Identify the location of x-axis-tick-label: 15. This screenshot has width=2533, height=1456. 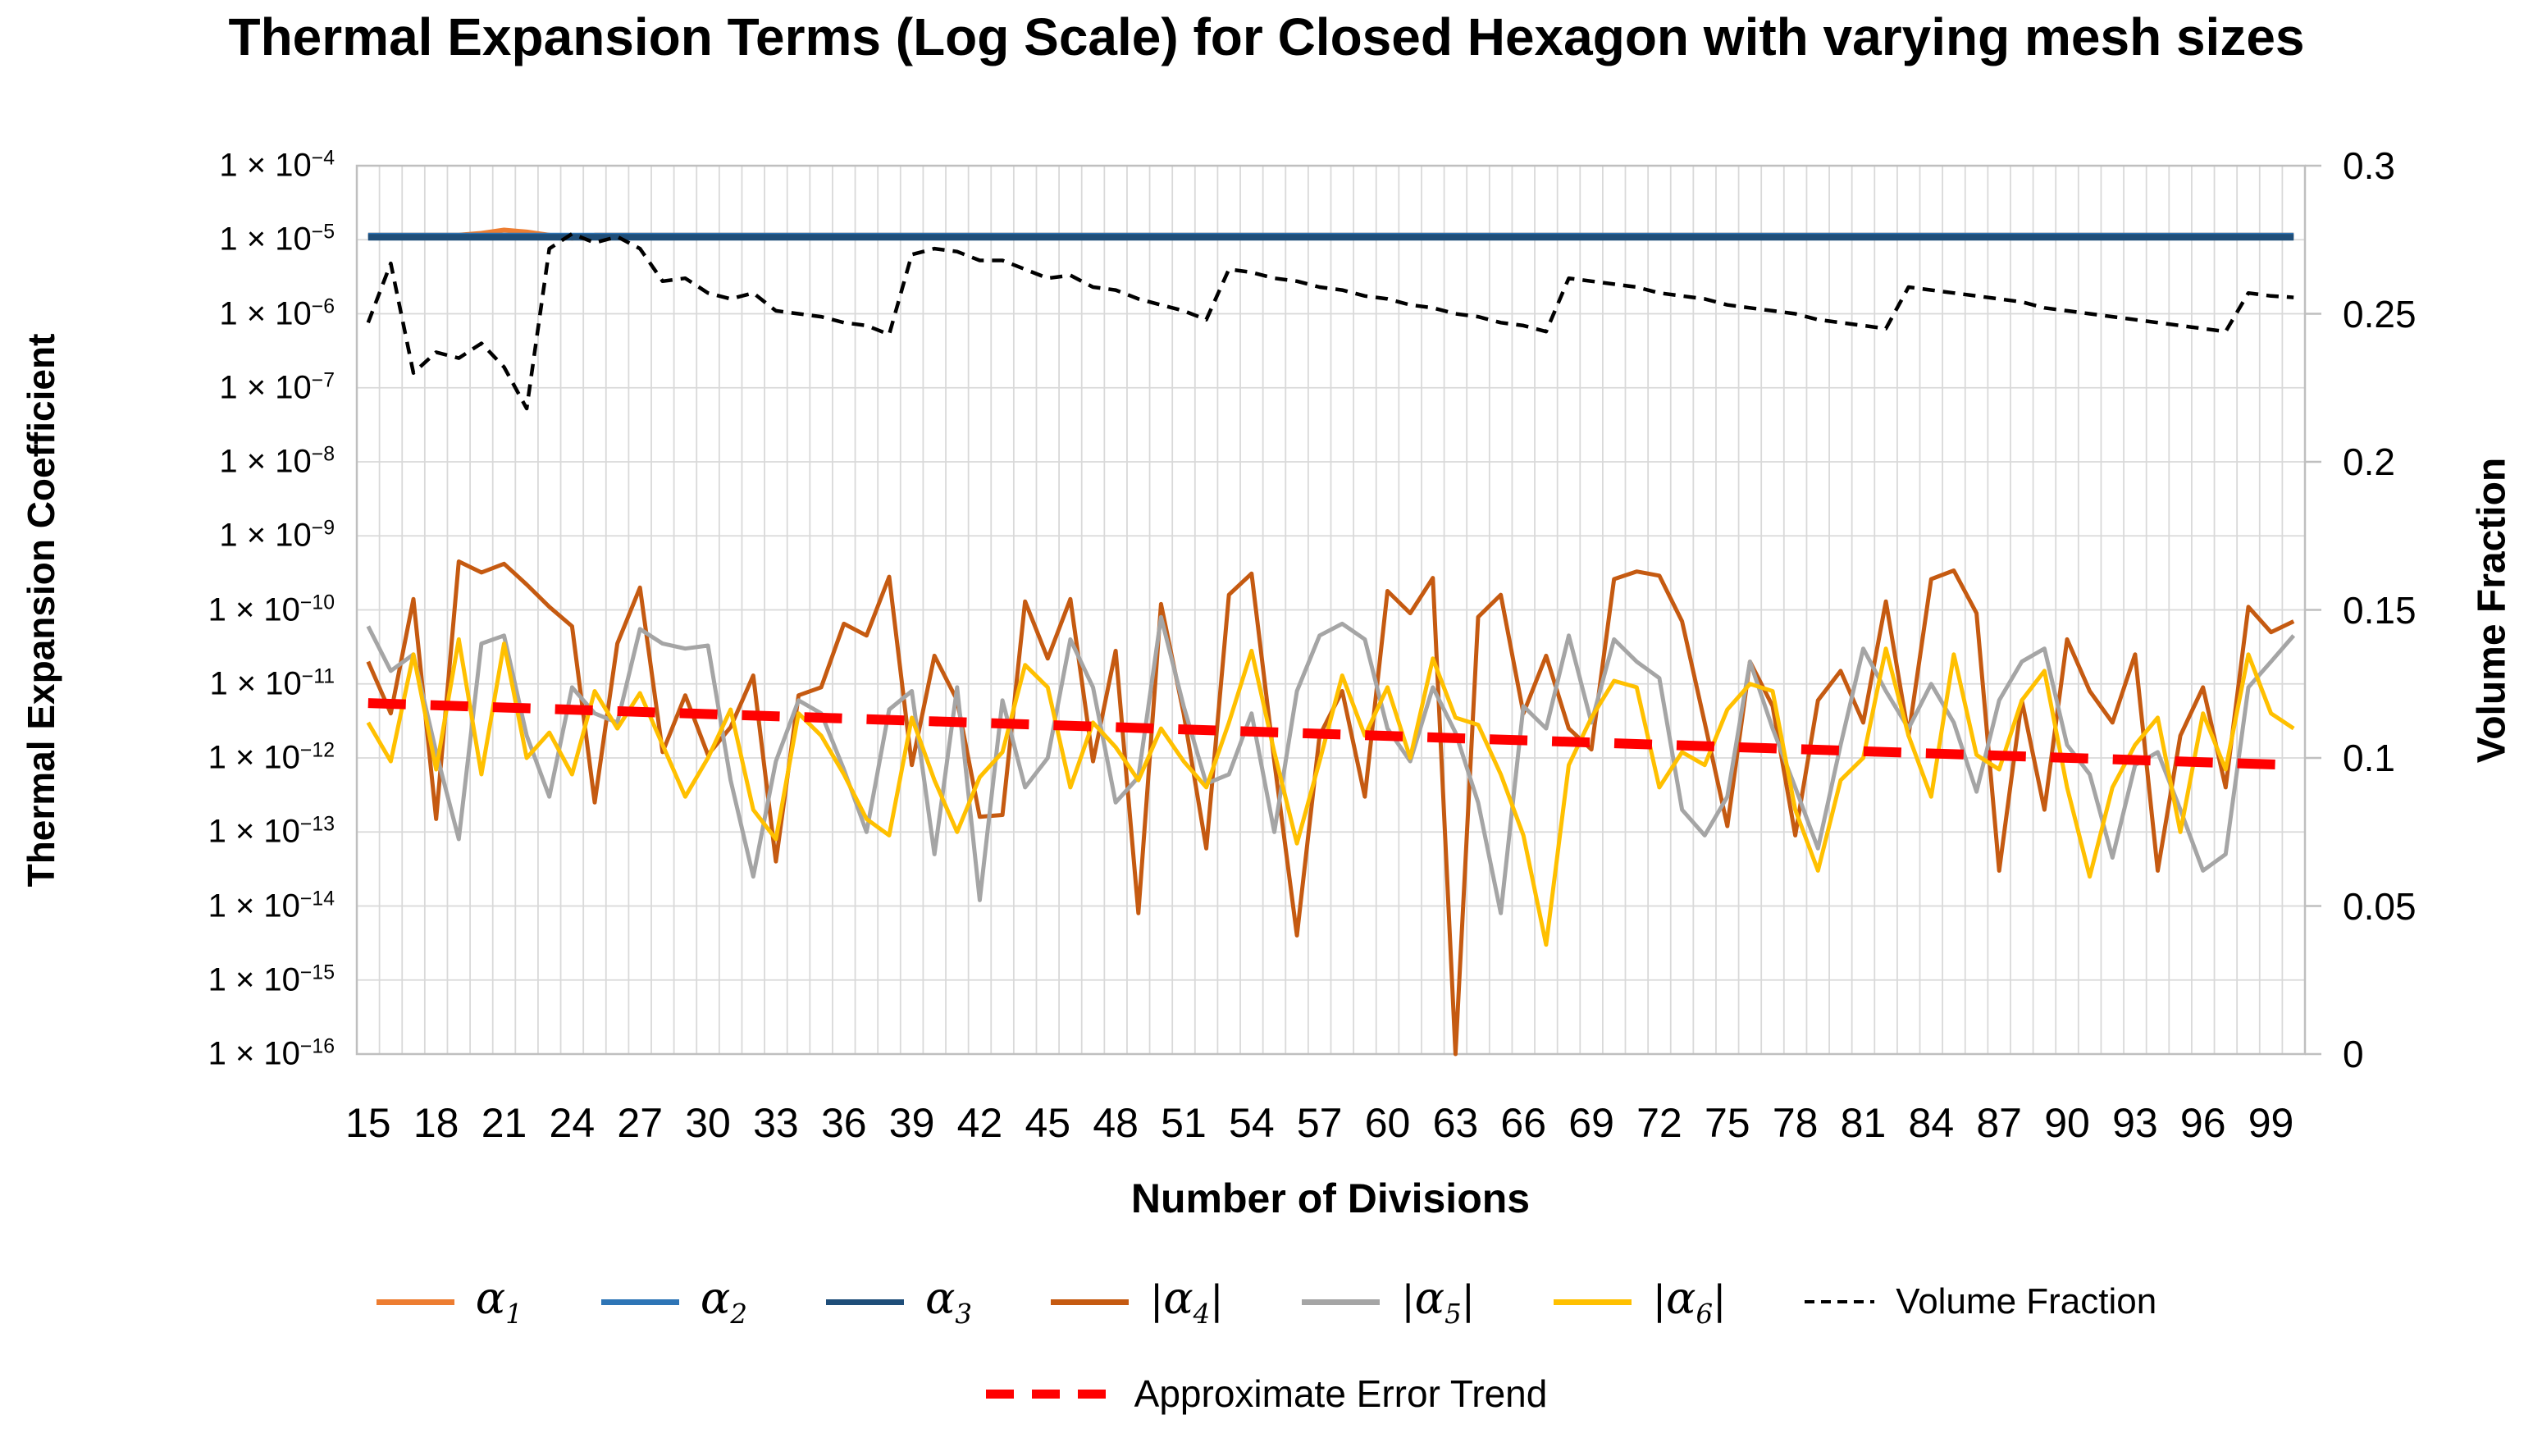
(368, 1123).